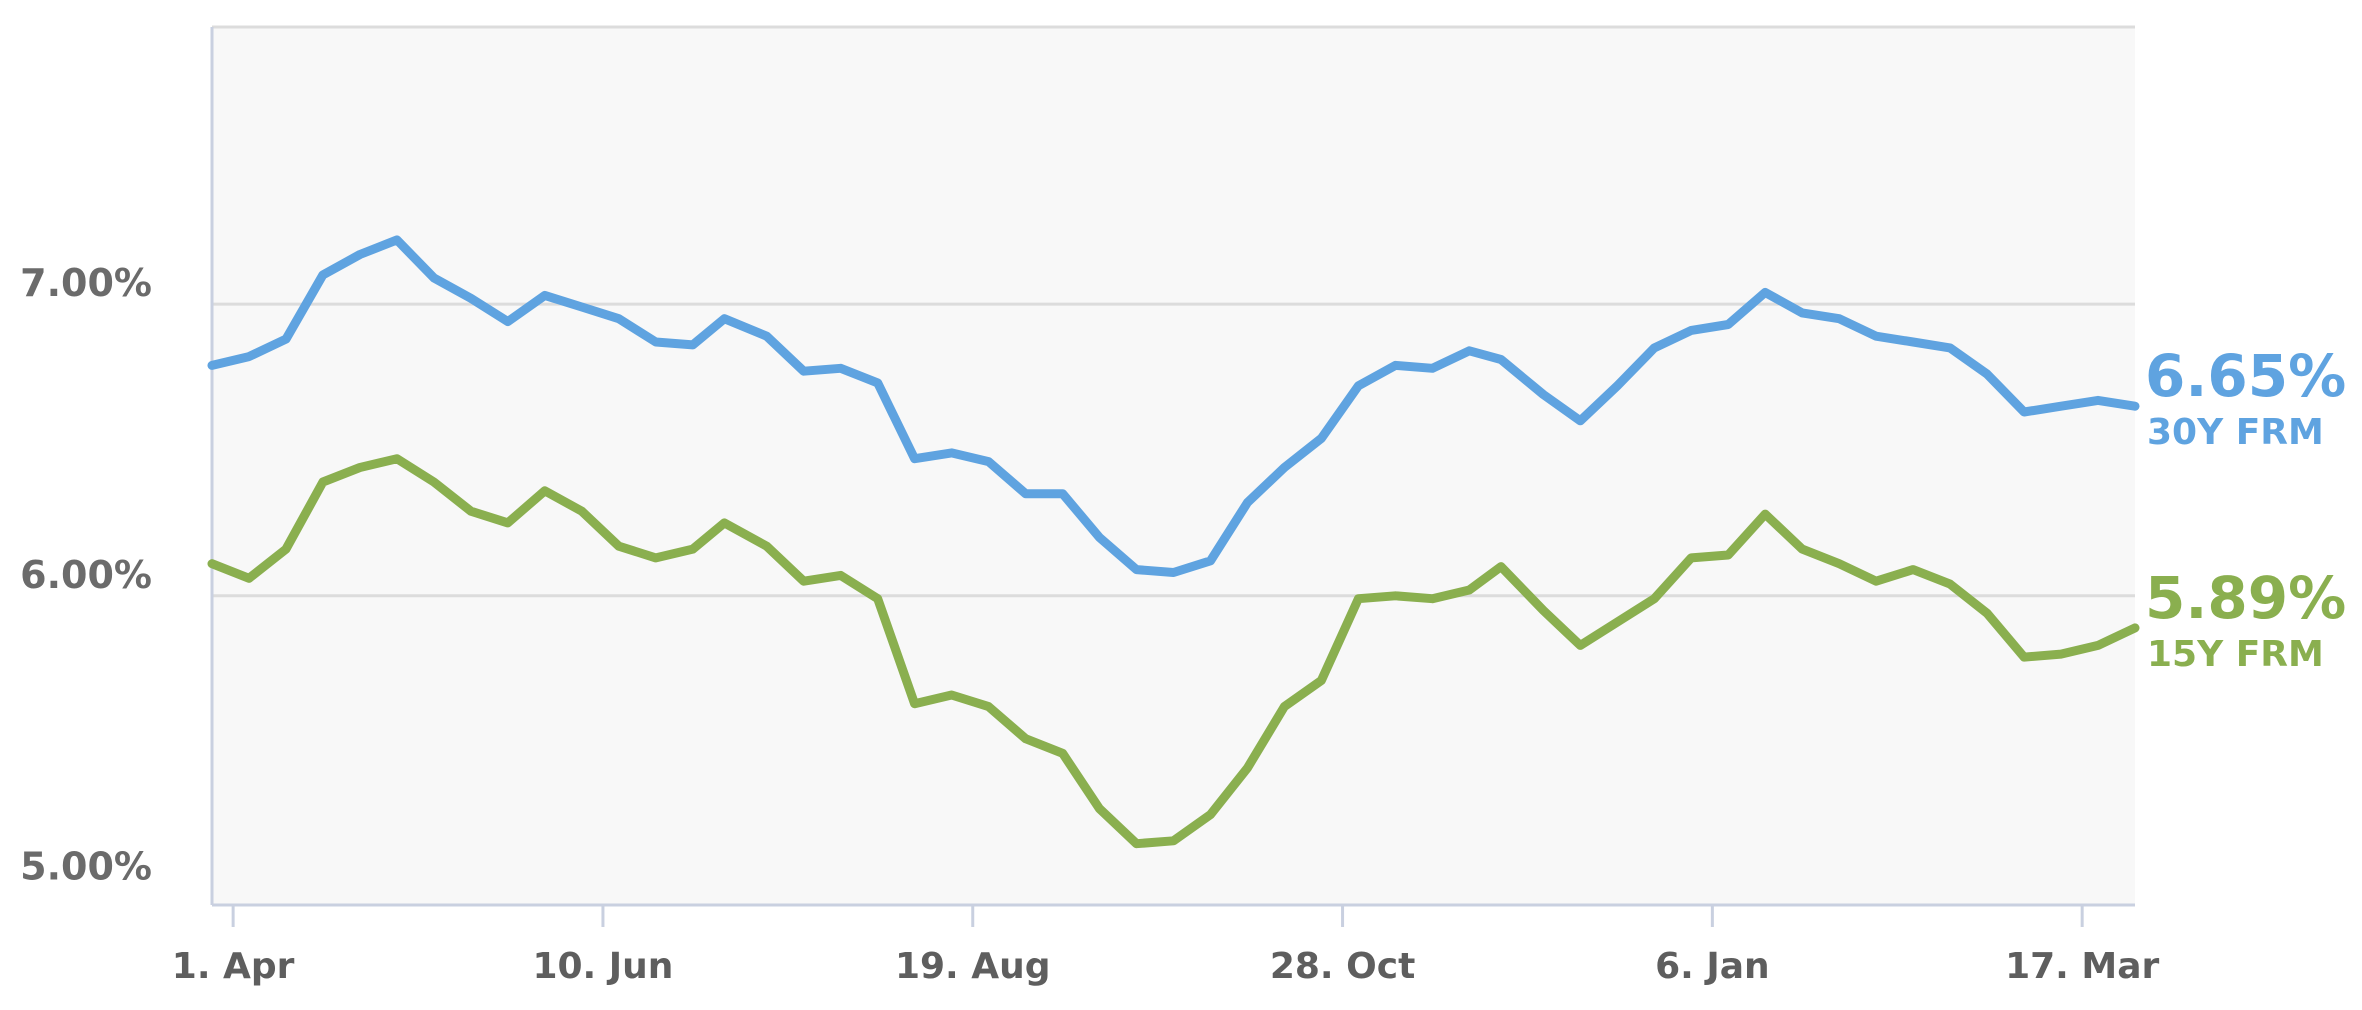 This screenshot has height=1010, width=2362. What do you see at coordinates (2245, 376) in the screenshot?
I see `end-value-label-30y-frm: 6.65%` at bounding box center [2245, 376].